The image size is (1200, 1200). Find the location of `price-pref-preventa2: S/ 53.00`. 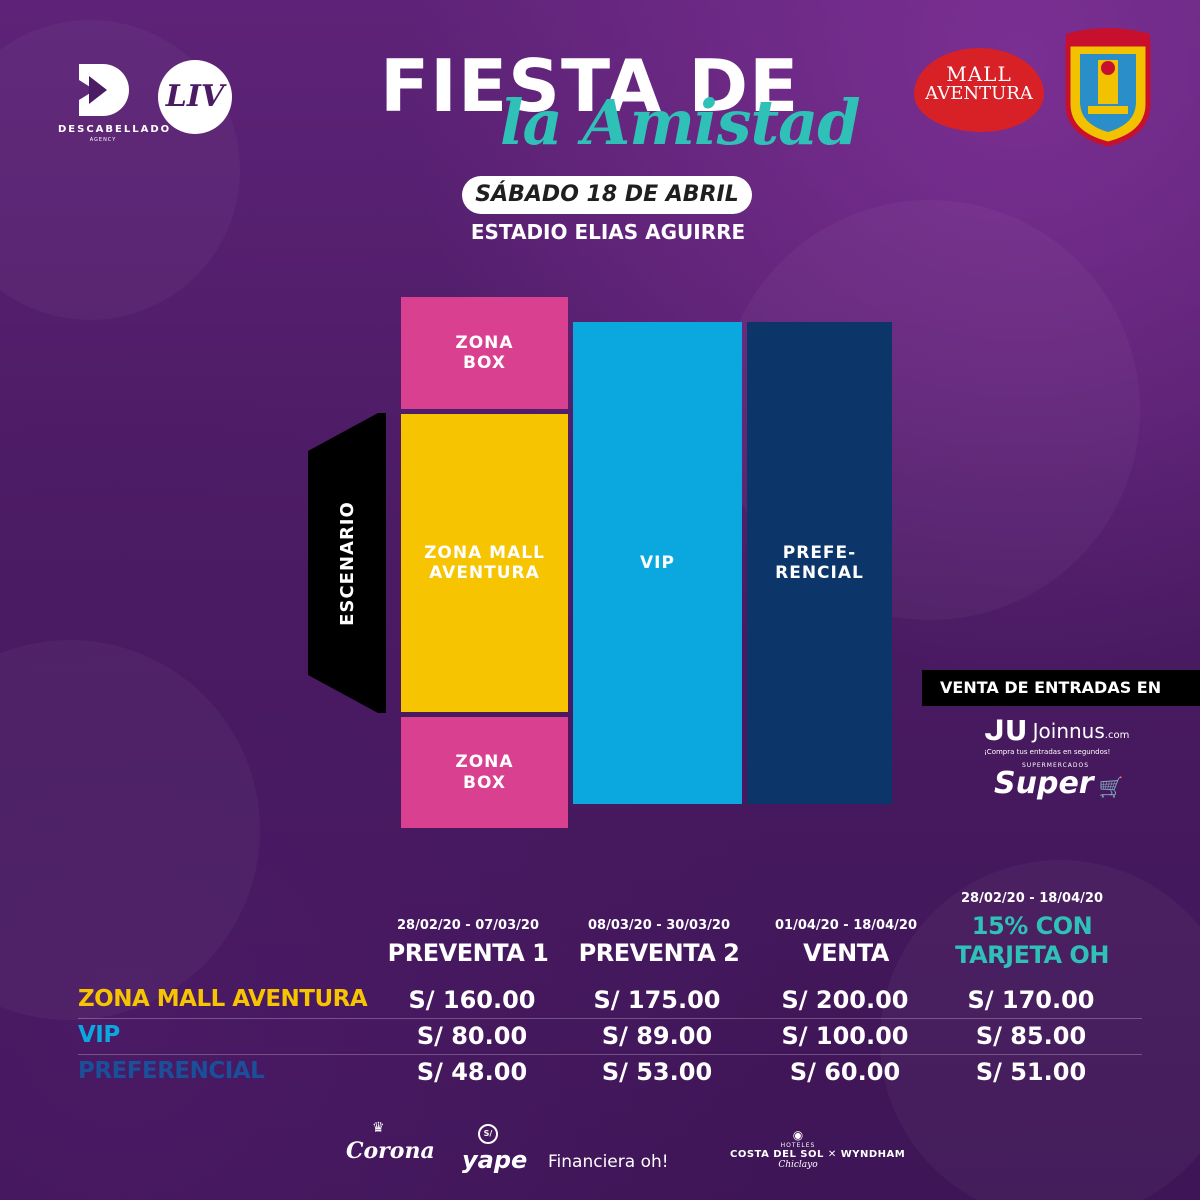

price-pref-preventa2: S/ 53.00 is located at coordinates (657, 1072).